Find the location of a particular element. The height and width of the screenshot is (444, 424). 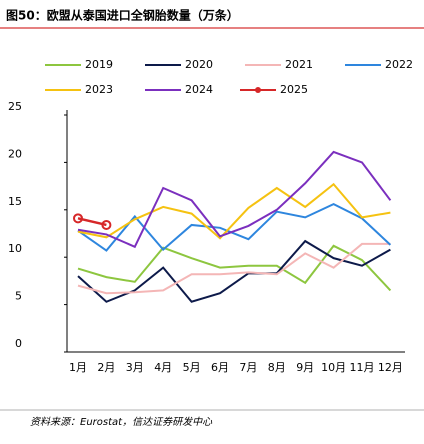

x-tick-label: 10月 is located at coordinates (333, 367).